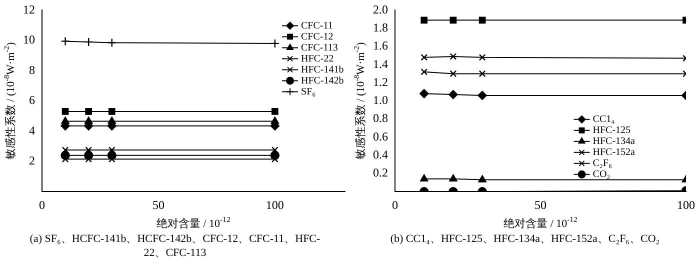 The height and width of the screenshot is (275, 700). Describe the element at coordinates (380, 45) in the screenshot. I see `y-tick-label: 1.6` at that location.